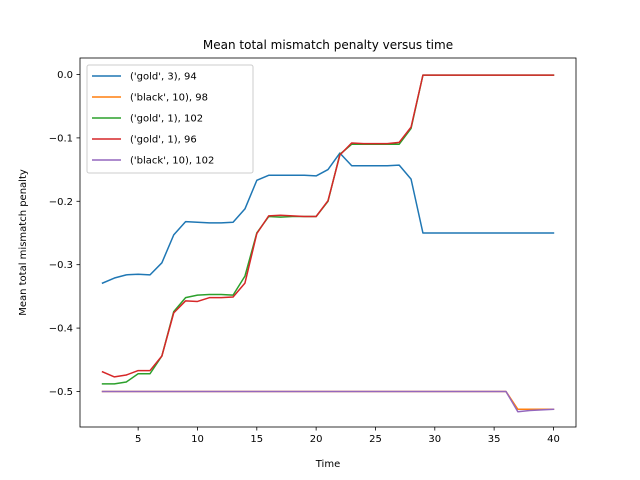 The height and width of the screenshot is (480, 640). I want to click on x-axis-ticks: 5 10 15 20 25 30 35 40, so click(347, 436).